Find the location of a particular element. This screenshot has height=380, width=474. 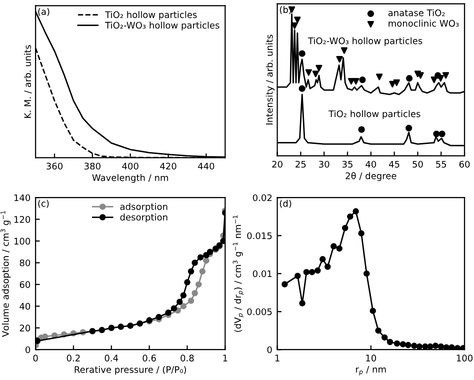

x-tick-label: 0.6 is located at coordinates (149, 358).